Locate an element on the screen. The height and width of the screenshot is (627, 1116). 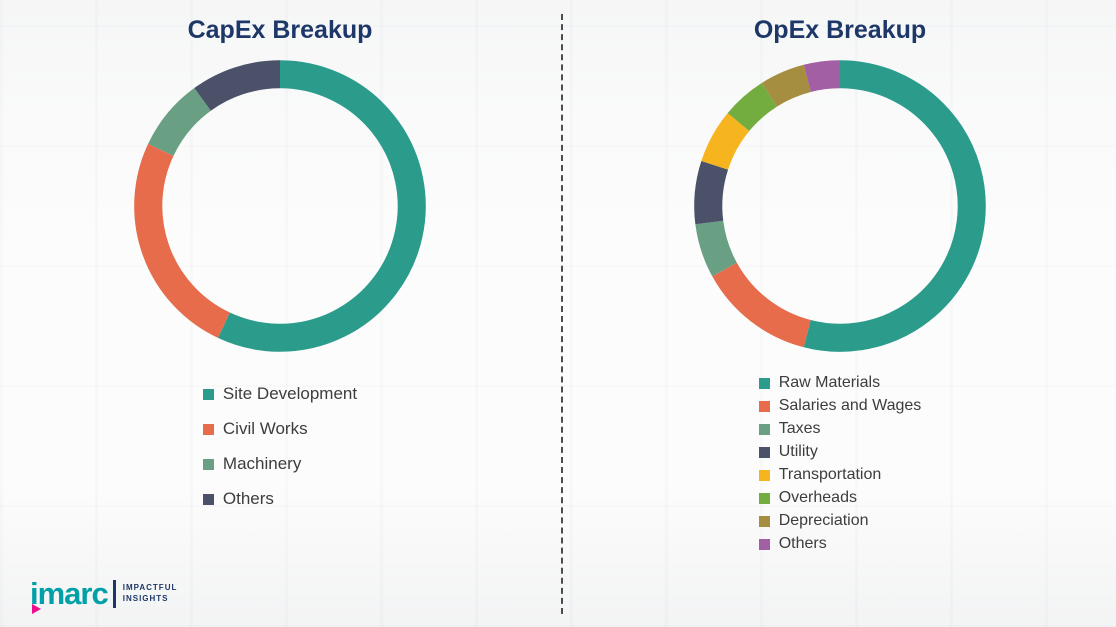
legend-label: Transportation is located at coordinates (830, 474).